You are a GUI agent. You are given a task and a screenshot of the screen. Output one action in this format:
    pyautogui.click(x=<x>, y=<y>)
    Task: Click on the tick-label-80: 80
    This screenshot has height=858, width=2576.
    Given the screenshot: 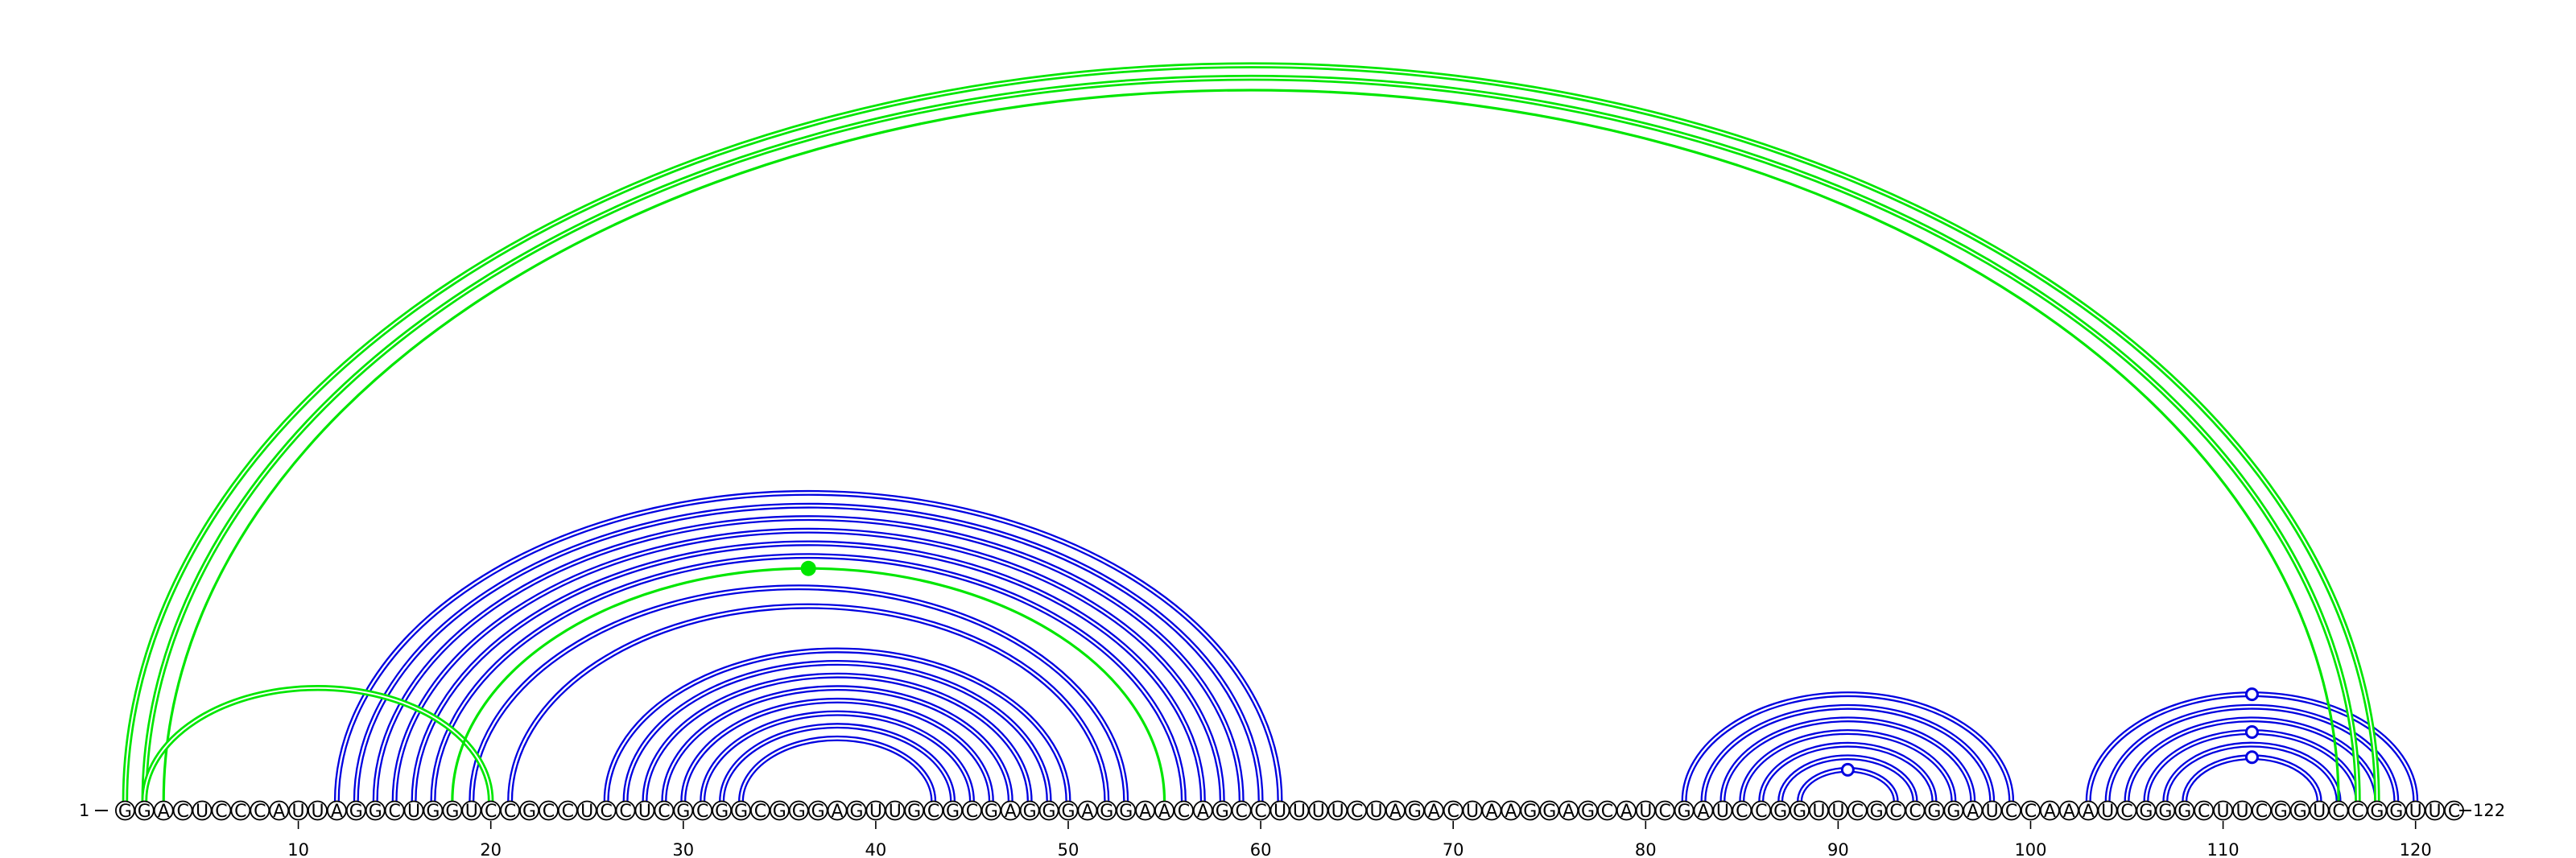 What is the action you would take?
    pyautogui.click(x=1646, y=849)
    